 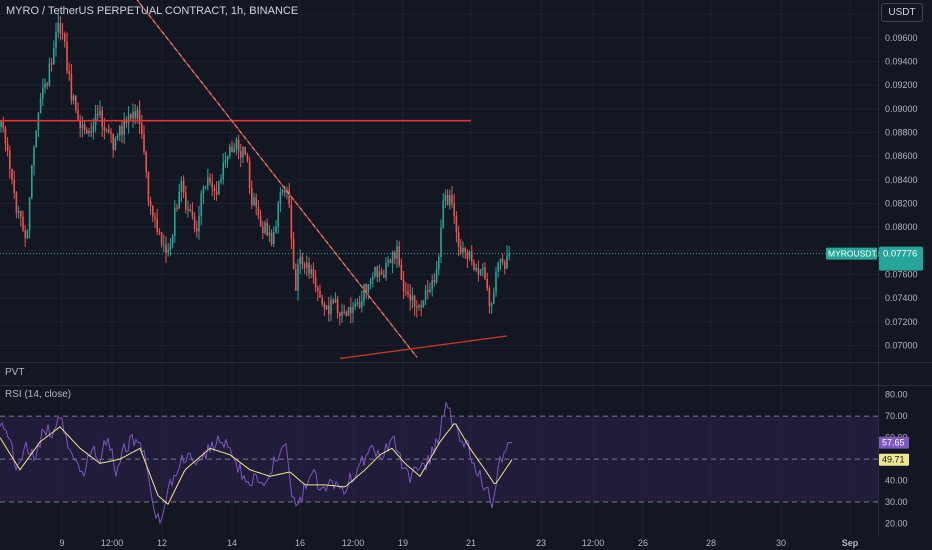 I want to click on x-tick-label: 14, so click(x=232, y=543).